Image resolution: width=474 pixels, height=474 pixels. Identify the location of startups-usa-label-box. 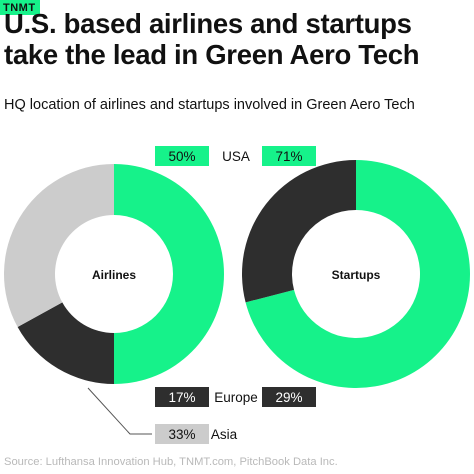
(289, 156).